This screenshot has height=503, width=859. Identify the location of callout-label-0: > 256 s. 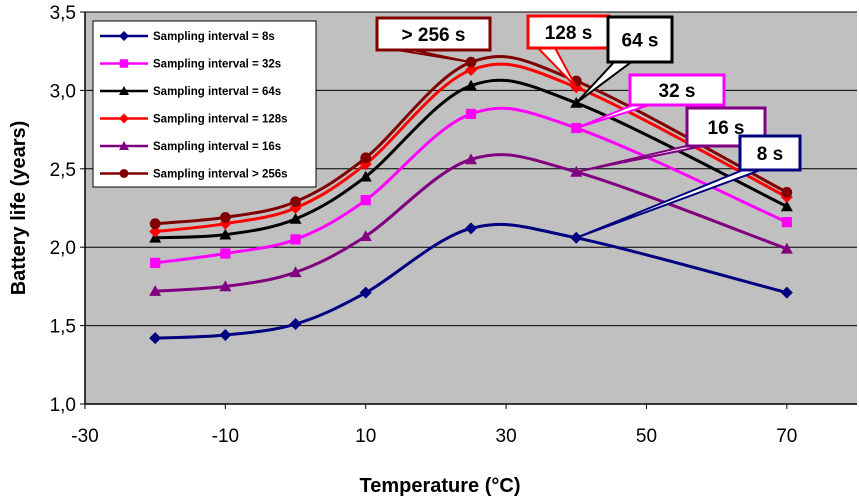
(434, 35).